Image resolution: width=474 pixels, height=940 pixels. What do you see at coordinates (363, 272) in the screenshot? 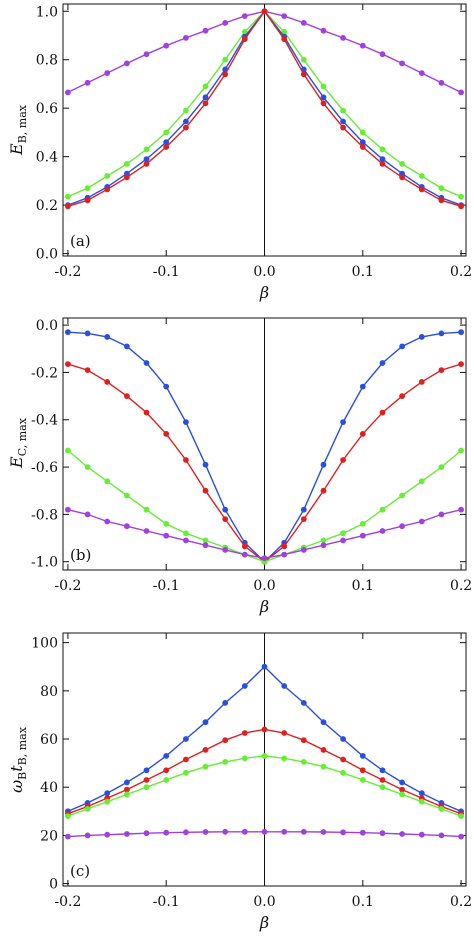
I see `x-tick-label: 0.1` at bounding box center [363, 272].